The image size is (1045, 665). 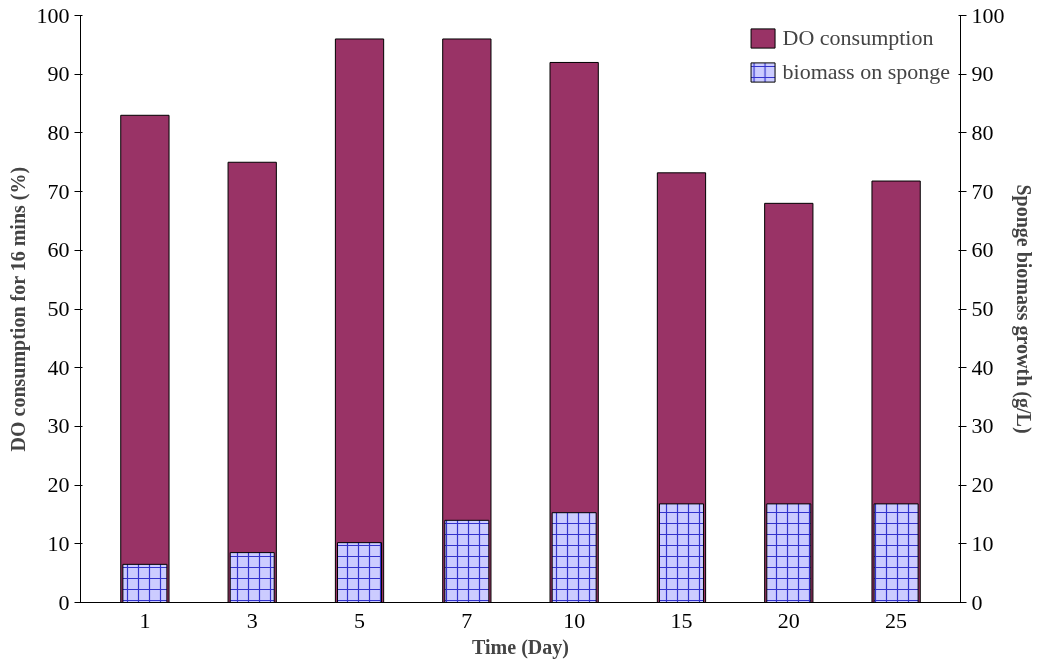 I want to click on x-tick-label: 1, so click(x=145, y=620).